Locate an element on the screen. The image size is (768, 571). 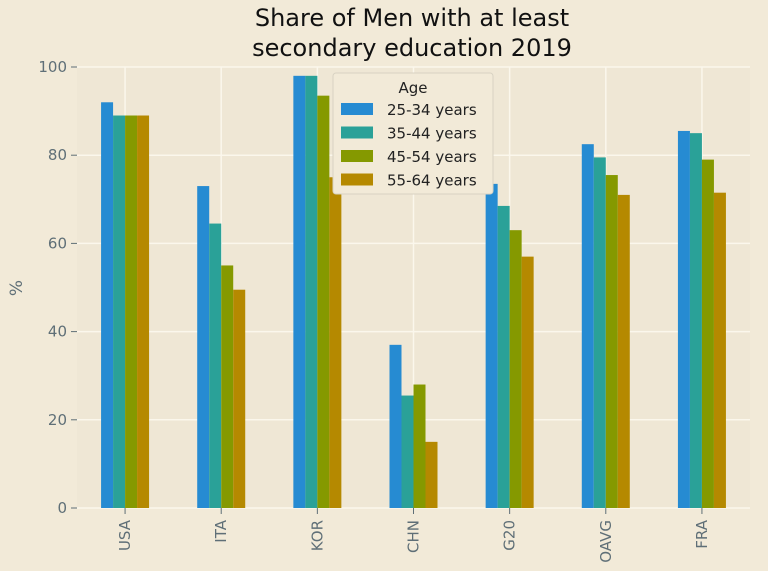
y-axis-label: % is located at coordinates (17, 288).